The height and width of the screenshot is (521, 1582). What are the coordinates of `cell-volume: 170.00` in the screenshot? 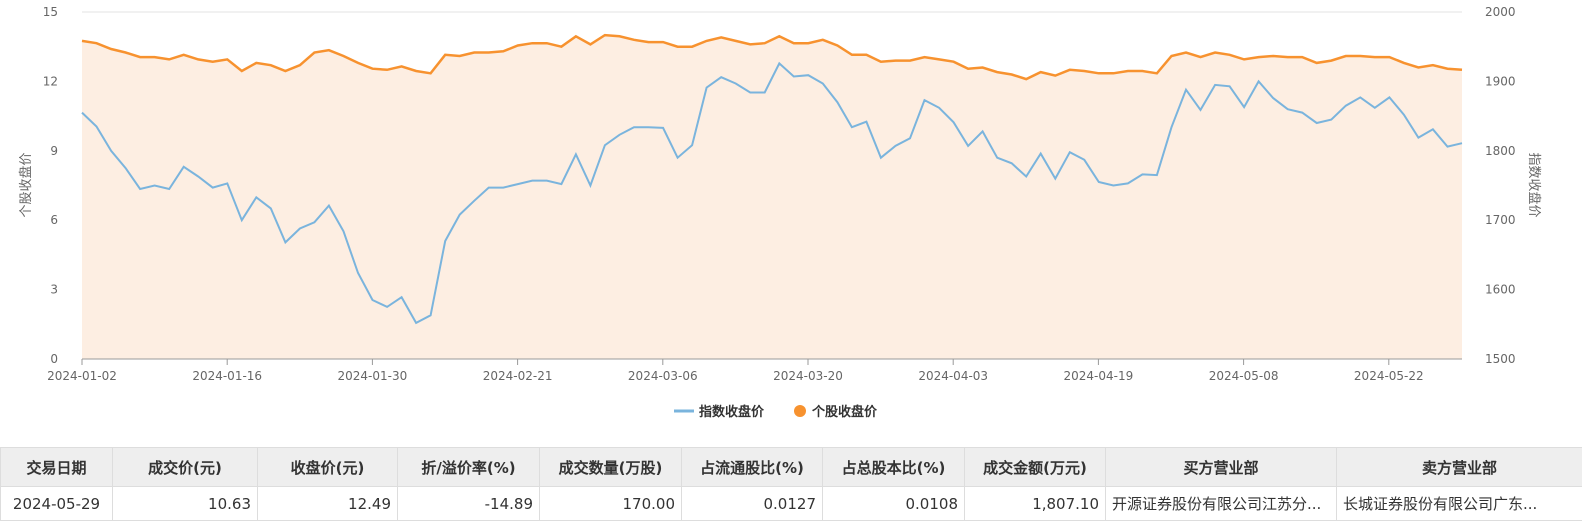 It's located at (610, 503).